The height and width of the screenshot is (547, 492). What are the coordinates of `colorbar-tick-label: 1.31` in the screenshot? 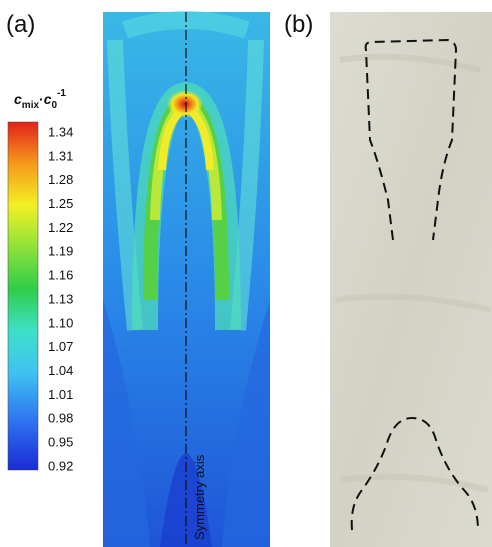 It's located at (60, 155).